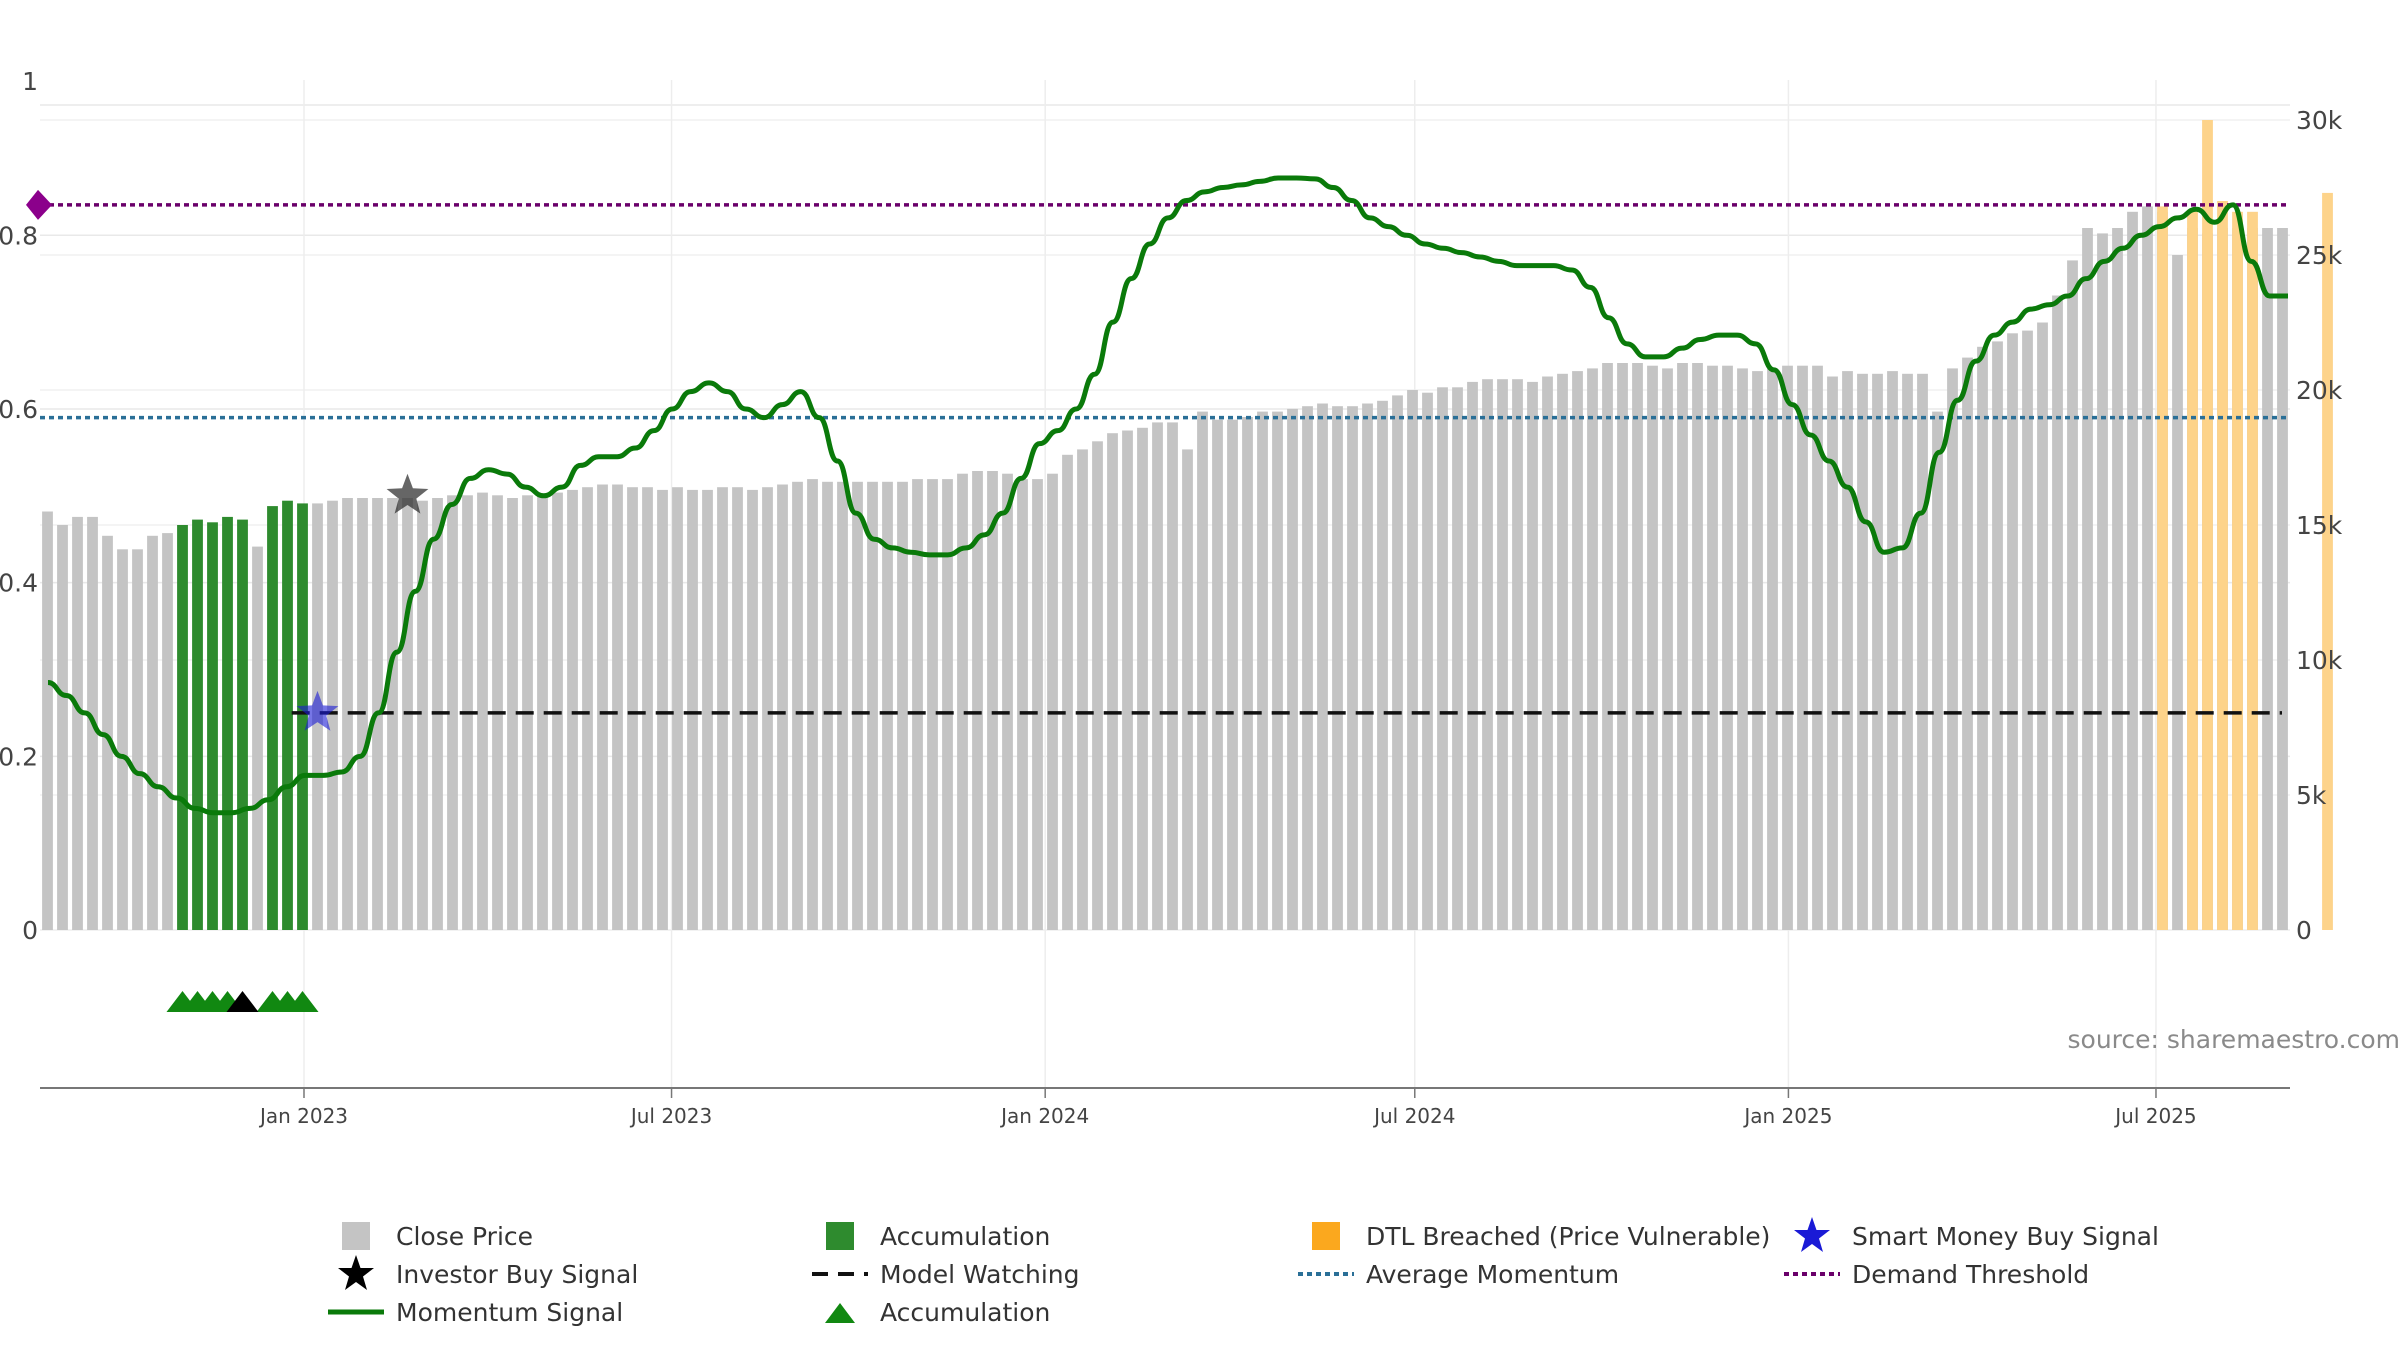  I want to click on x-tick-label: Jul 2024, so click(1413, 1116).